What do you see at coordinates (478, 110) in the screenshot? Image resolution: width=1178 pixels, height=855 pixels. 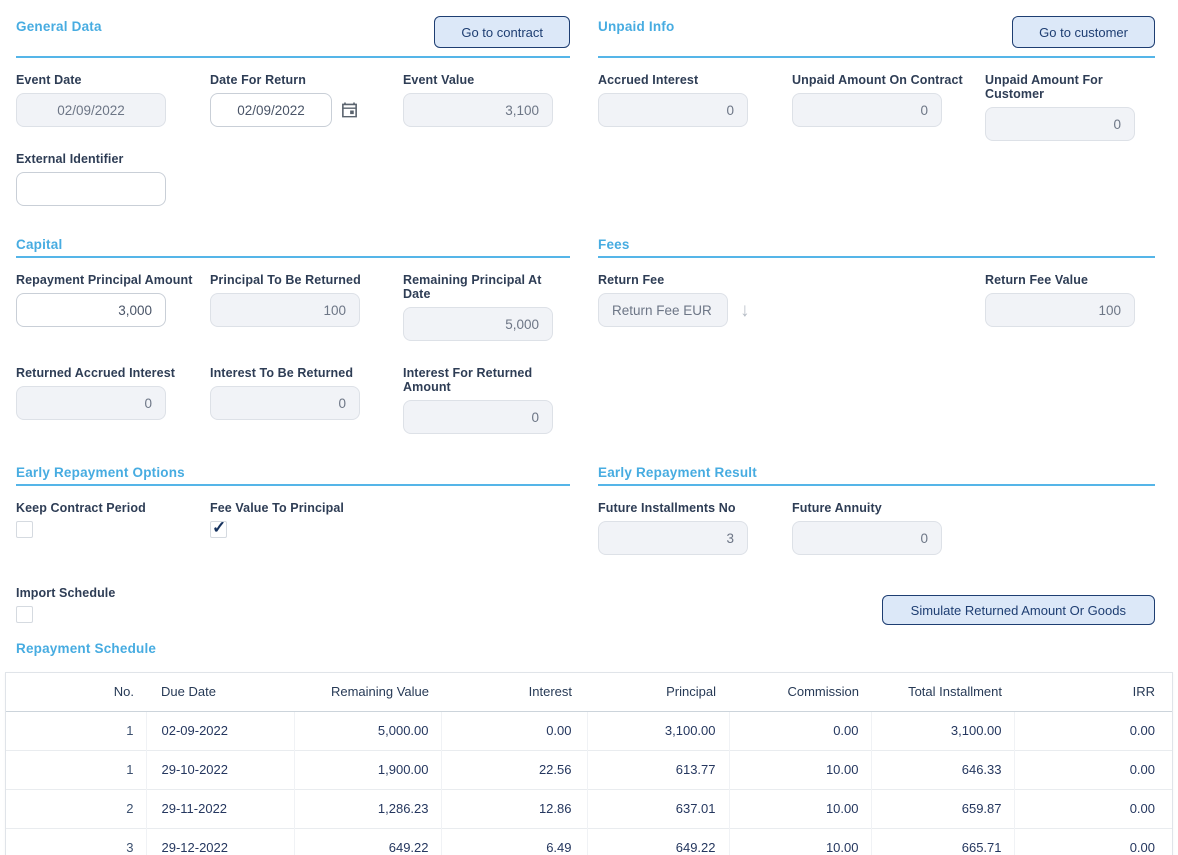 I see `event-value-input` at bounding box center [478, 110].